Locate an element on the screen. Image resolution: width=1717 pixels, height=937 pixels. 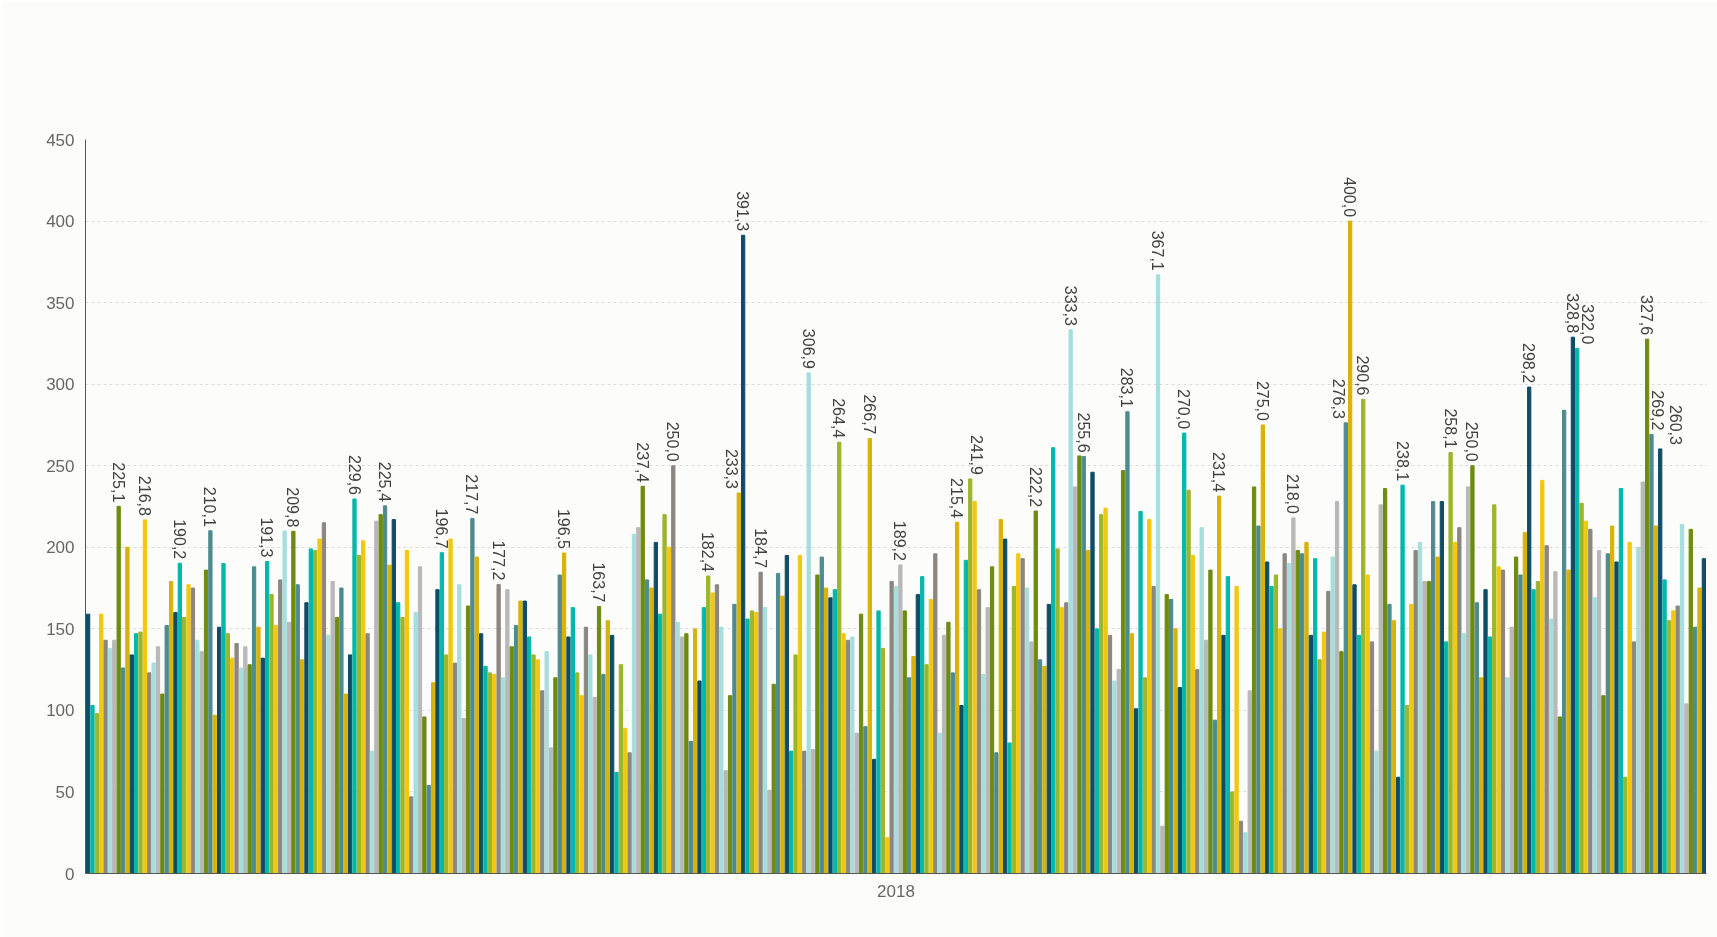
data-label: 217,7 is located at coordinates (472, 494).